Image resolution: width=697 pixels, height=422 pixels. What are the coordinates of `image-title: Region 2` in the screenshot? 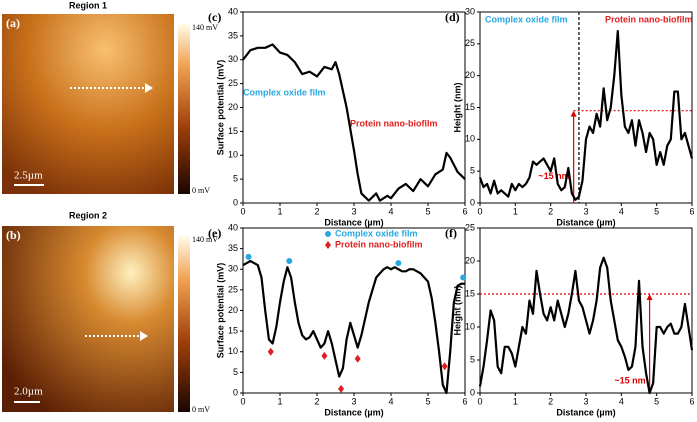 It's located at (88, 215).